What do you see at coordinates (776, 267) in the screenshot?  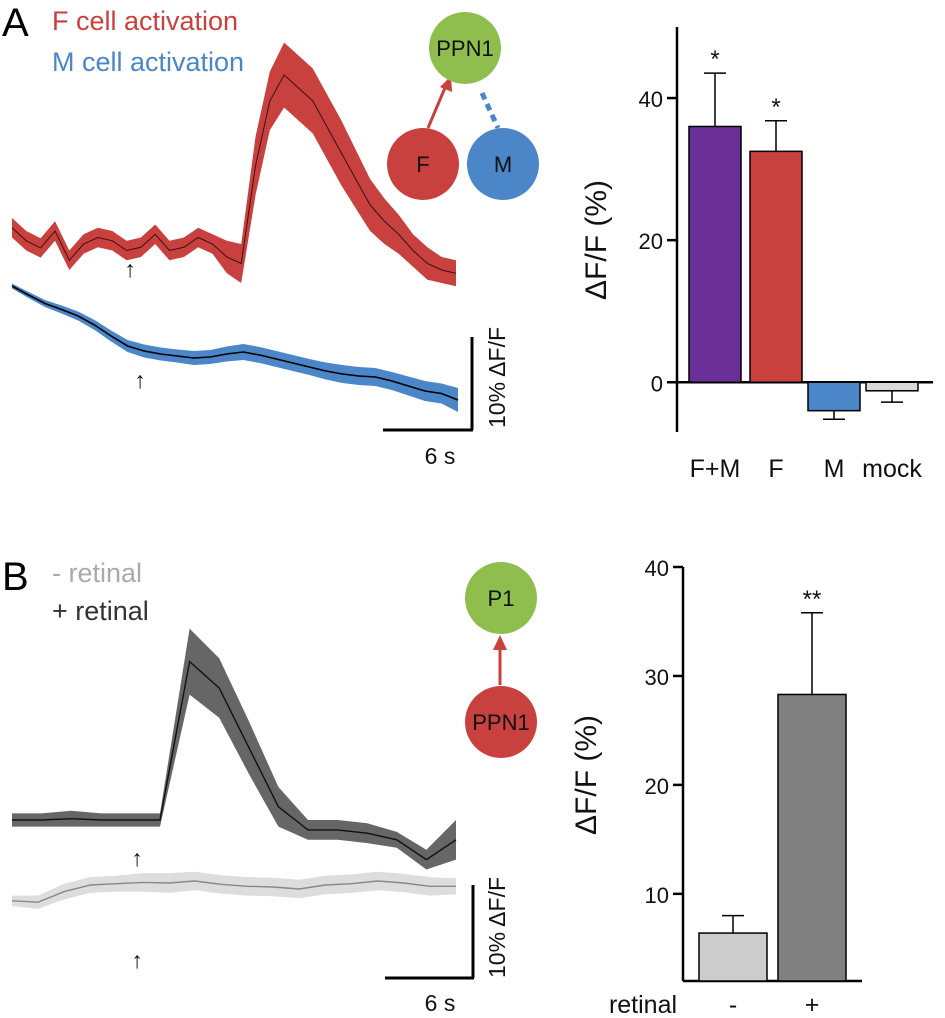 I see `bar-F` at bounding box center [776, 267].